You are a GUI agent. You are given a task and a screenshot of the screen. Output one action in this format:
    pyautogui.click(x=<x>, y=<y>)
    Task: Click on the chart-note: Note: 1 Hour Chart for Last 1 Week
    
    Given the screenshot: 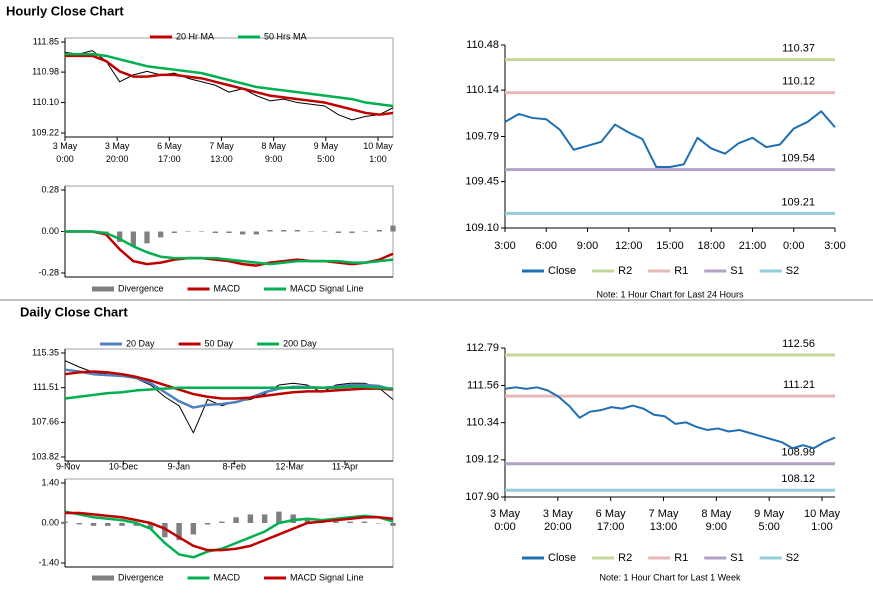 What is the action you would take?
    pyautogui.click(x=670, y=577)
    